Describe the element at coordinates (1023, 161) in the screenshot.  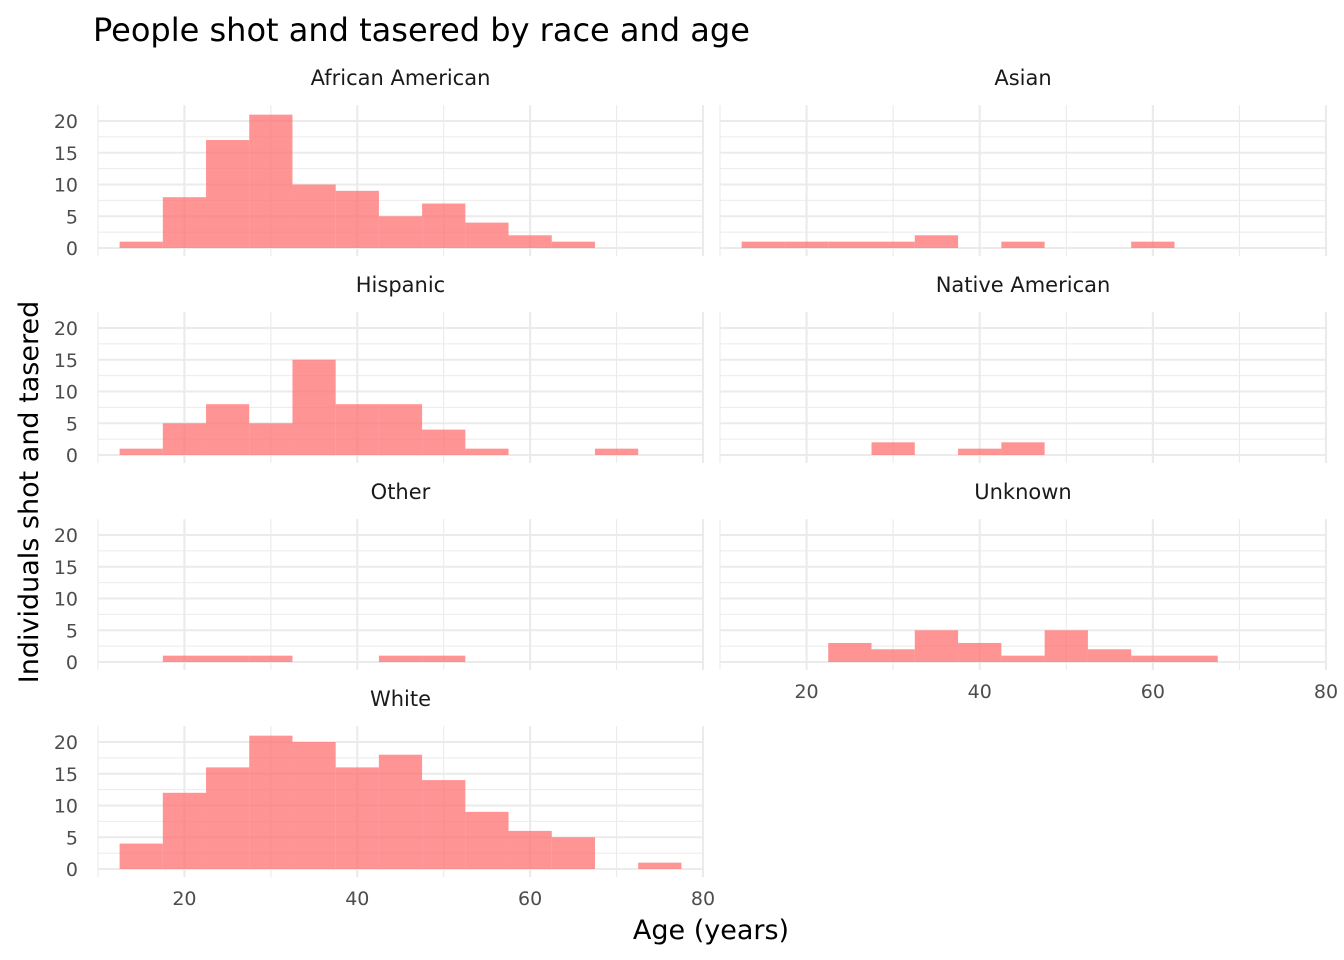
I see `facet-asian: Asian` at that location.